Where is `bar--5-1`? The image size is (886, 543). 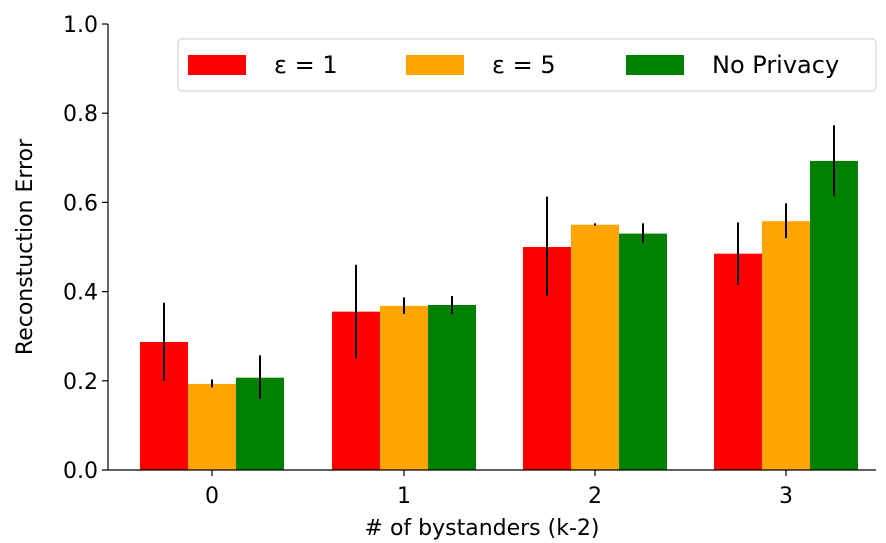
bar--5-1 is located at coordinates (404, 387).